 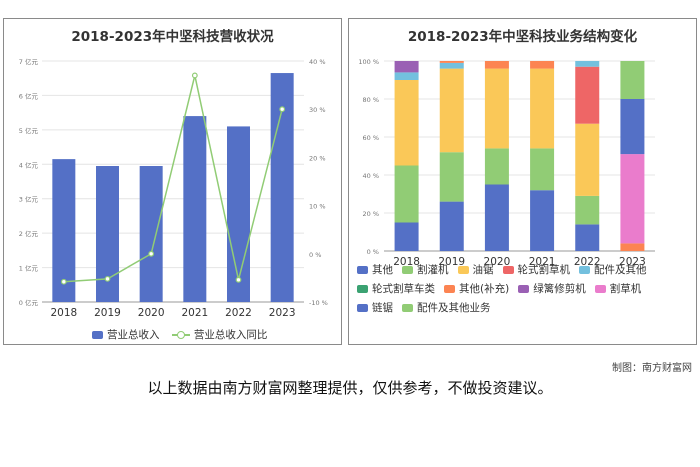 I want to click on legend-item: 其他(补充), so click(x=476, y=288).